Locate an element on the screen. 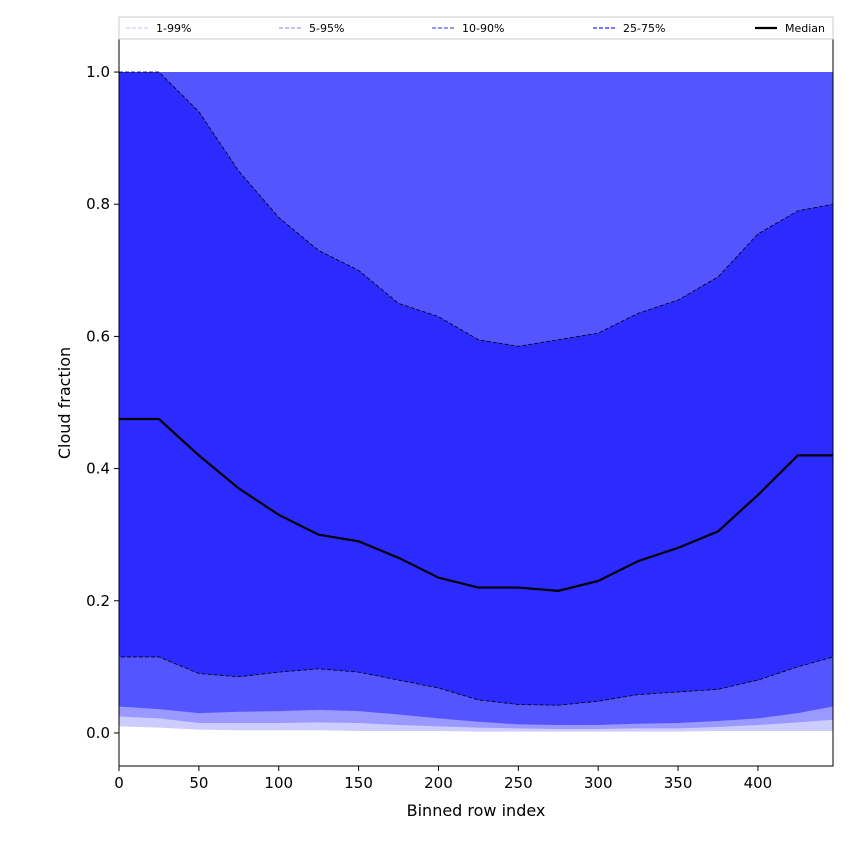 The height and width of the screenshot is (850, 850). legend-label: 25-75% is located at coordinates (644, 28).